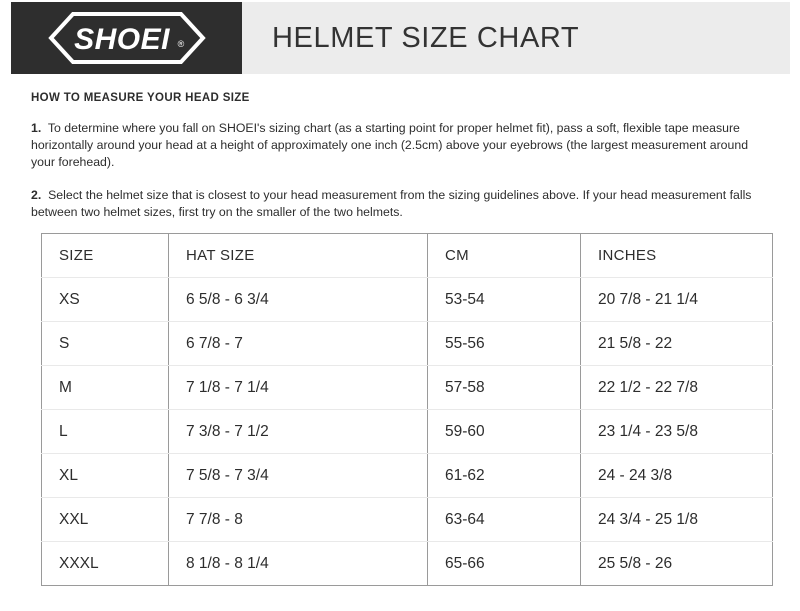 This screenshot has width=800, height=611. What do you see at coordinates (676, 387) in the screenshot?
I see `cell-inches: 22 1/2 - 22 7/8` at bounding box center [676, 387].